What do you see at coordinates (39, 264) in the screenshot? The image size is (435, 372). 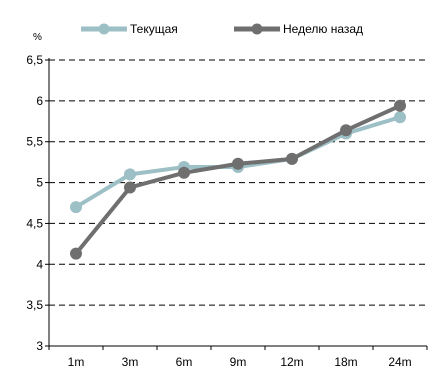 I see `y-tick-label: 4` at bounding box center [39, 264].